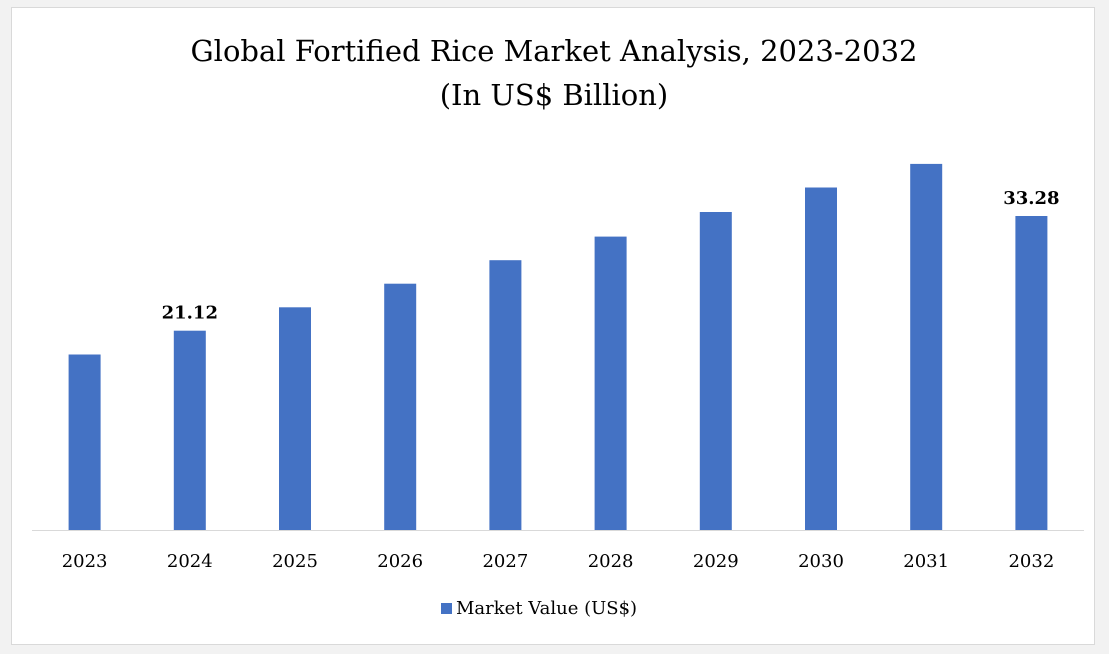  What do you see at coordinates (505, 561) in the screenshot?
I see `x-tick-label-2027: 2027` at bounding box center [505, 561].